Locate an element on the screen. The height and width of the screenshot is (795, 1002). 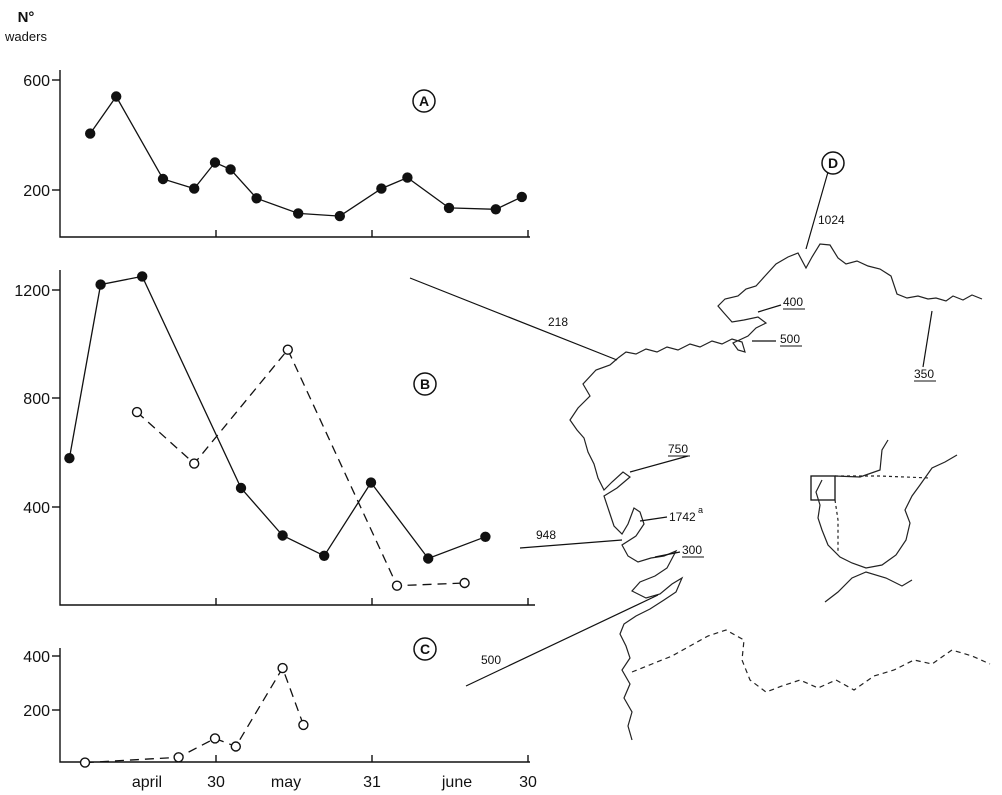
panel-a-series-1-line is located at coordinates (306, 156).